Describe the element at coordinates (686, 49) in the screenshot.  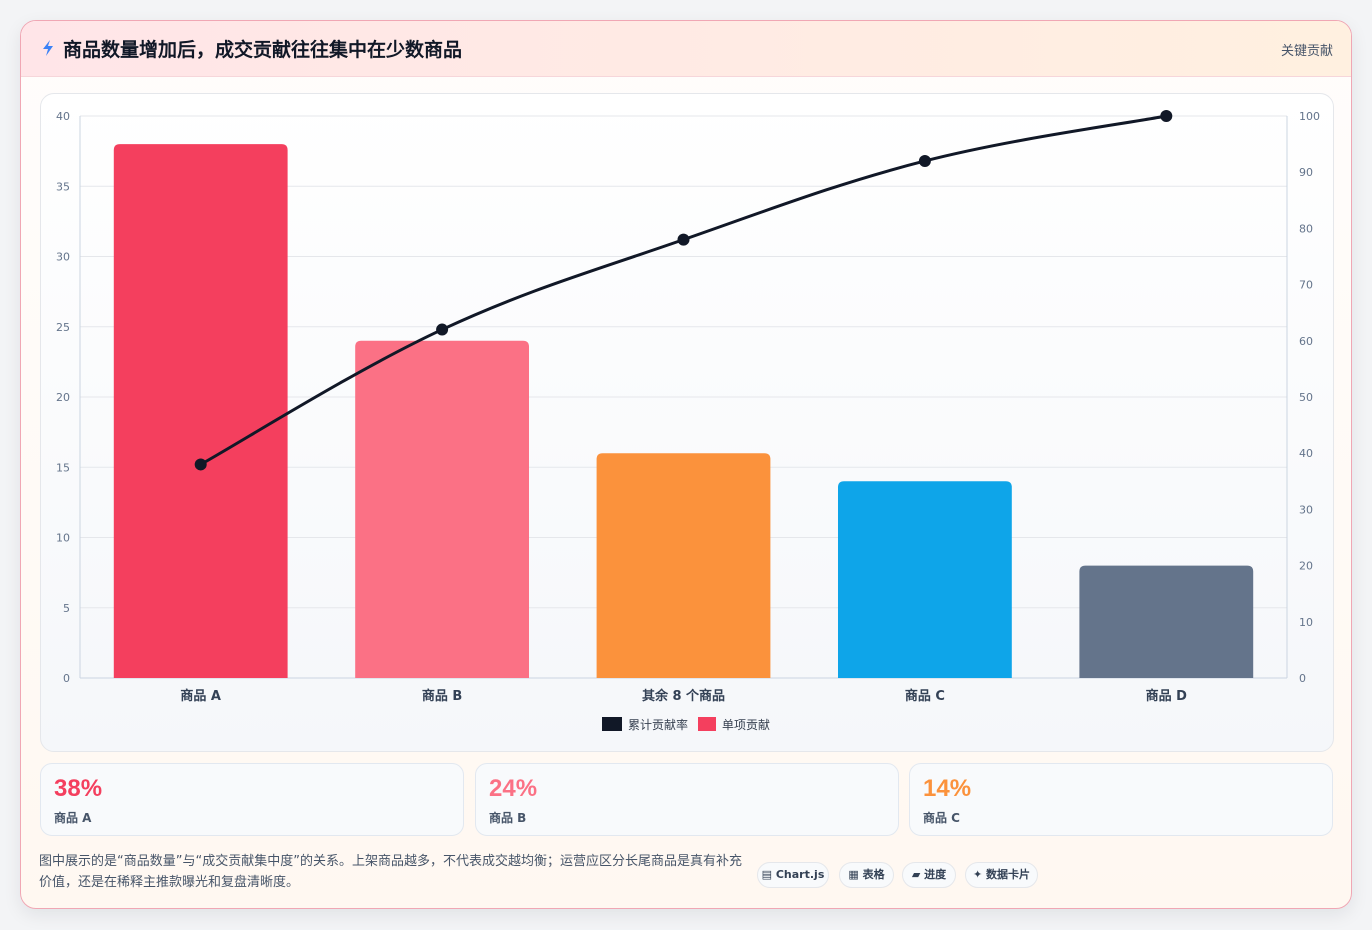
I see `card-header: 商品数量增加后，成交贡献往往集中在少数商品 关键贡献` at that location.